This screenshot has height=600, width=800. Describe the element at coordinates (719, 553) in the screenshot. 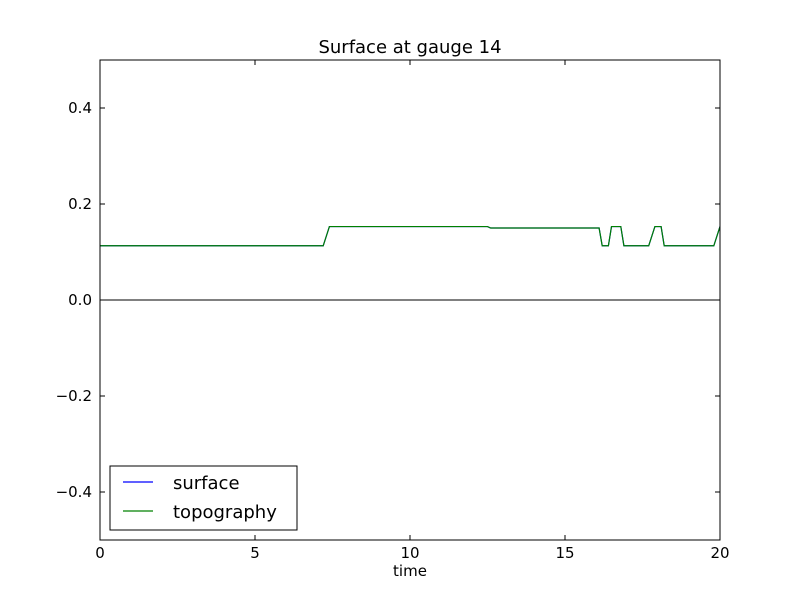

I see `x-tick-label: 20` at that location.